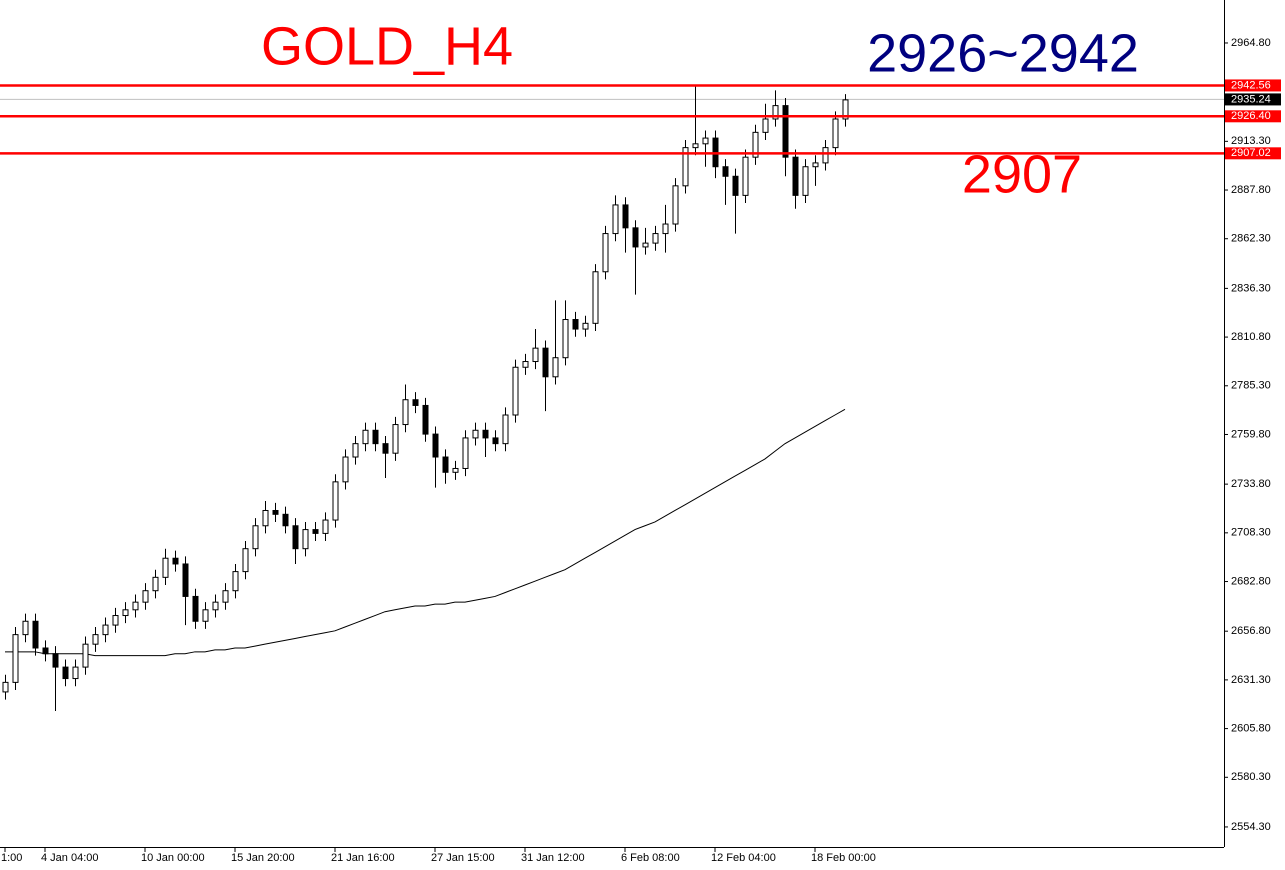 The width and height of the screenshot is (1285, 870). Describe the element at coordinates (1251, 631) in the screenshot. I see `y-tick-label: 2656.80` at that location.